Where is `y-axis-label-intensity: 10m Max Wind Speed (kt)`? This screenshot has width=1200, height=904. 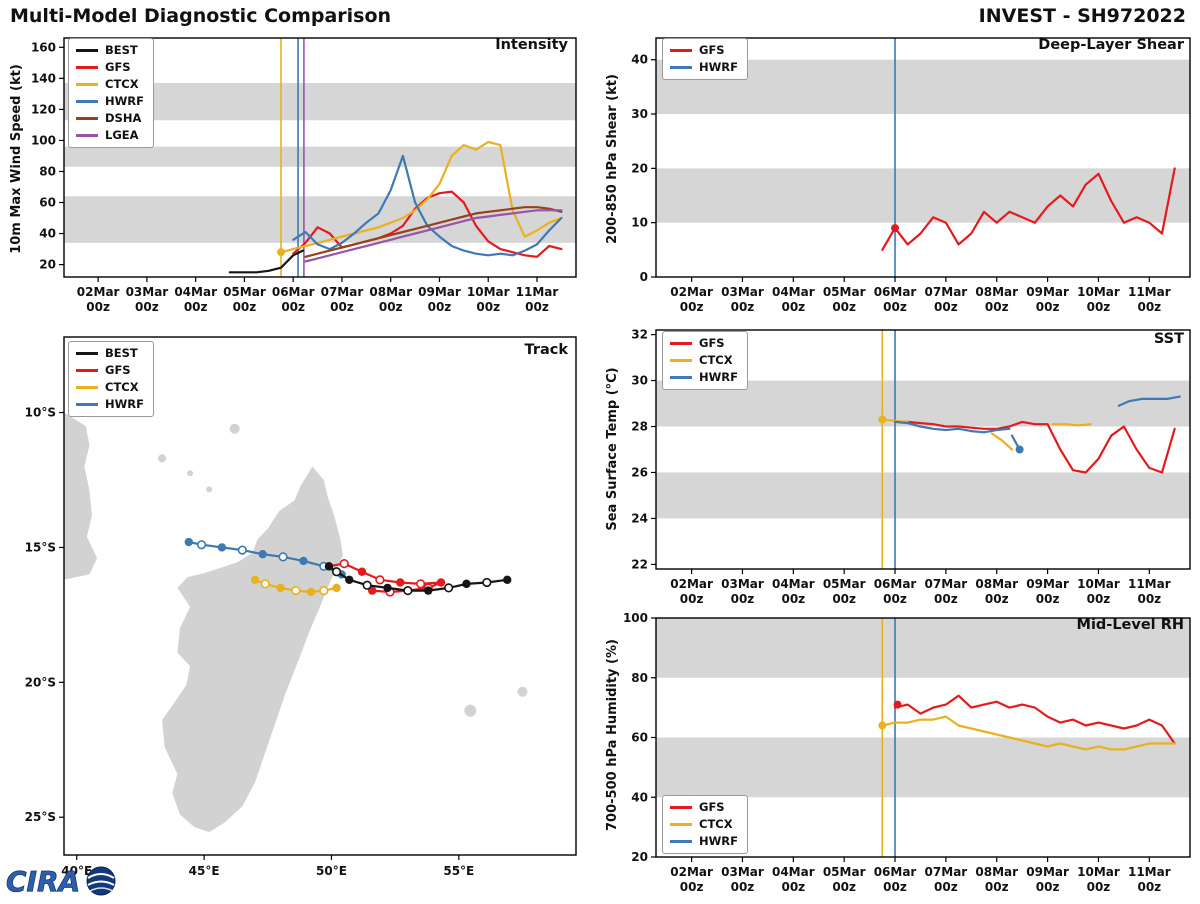
y-axis-label-intensity: 10m Max Wind Speed (kt) is located at coordinates (16, 159).